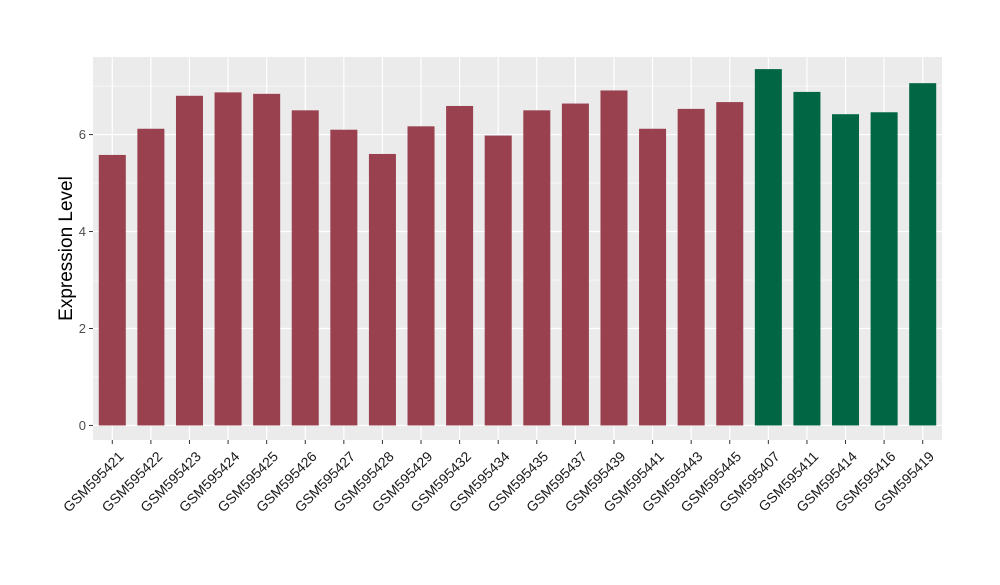 The height and width of the screenshot is (585, 1000). What do you see at coordinates (460, 265) in the screenshot?
I see `bar-GSM595432` at bounding box center [460, 265].